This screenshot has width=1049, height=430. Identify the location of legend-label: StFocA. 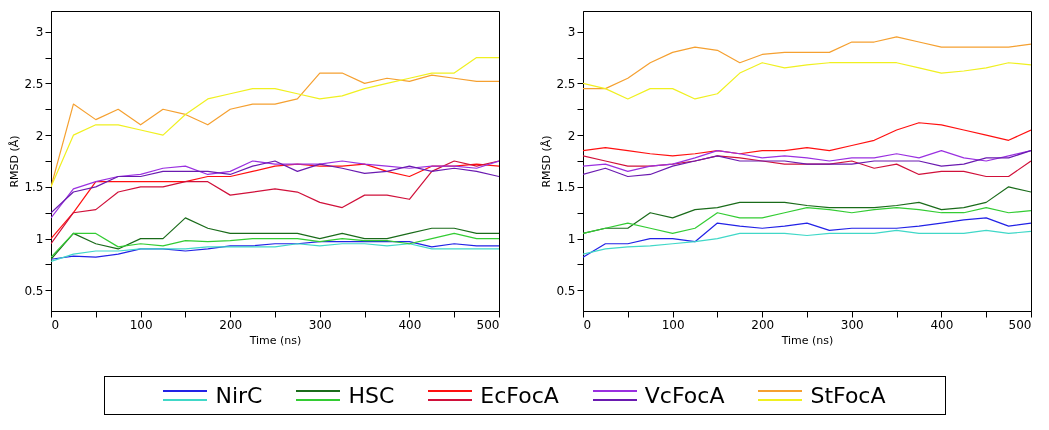
(848, 395).